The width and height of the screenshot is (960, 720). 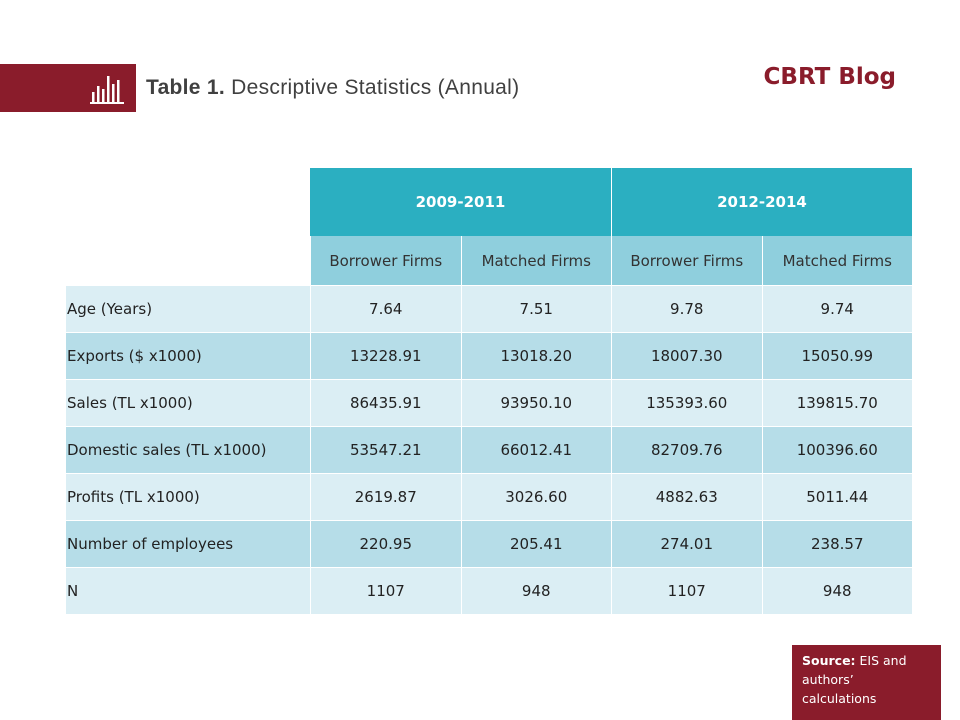 I want to click on table-cell: 13018.20, so click(x=535, y=355).